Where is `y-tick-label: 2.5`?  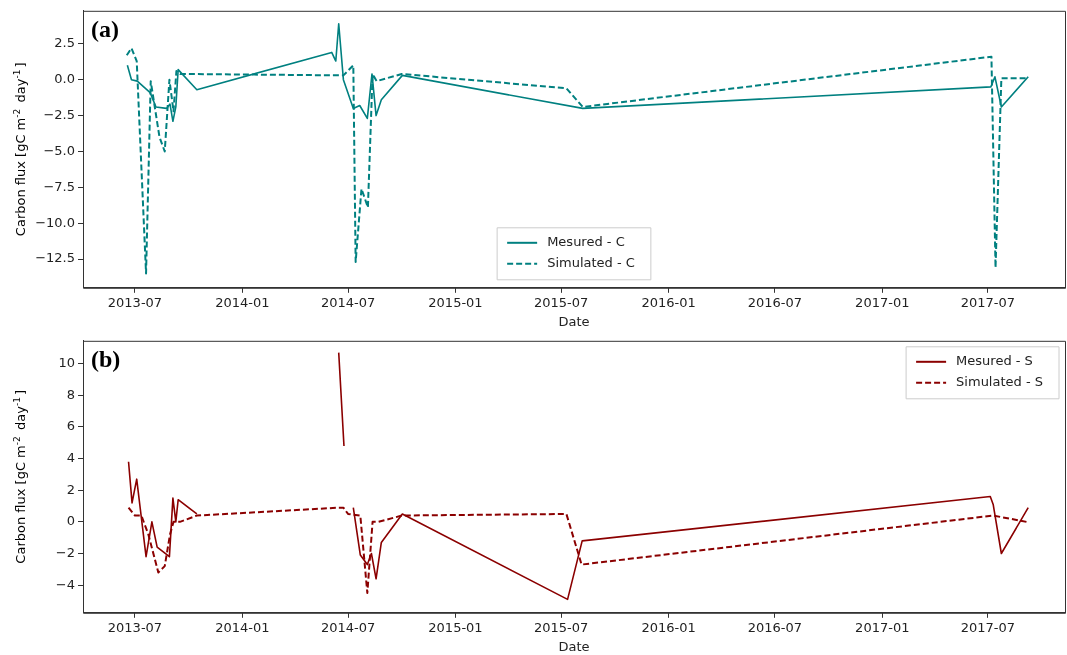
y-tick-label: 2.5 is located at coordinates (64, 43).